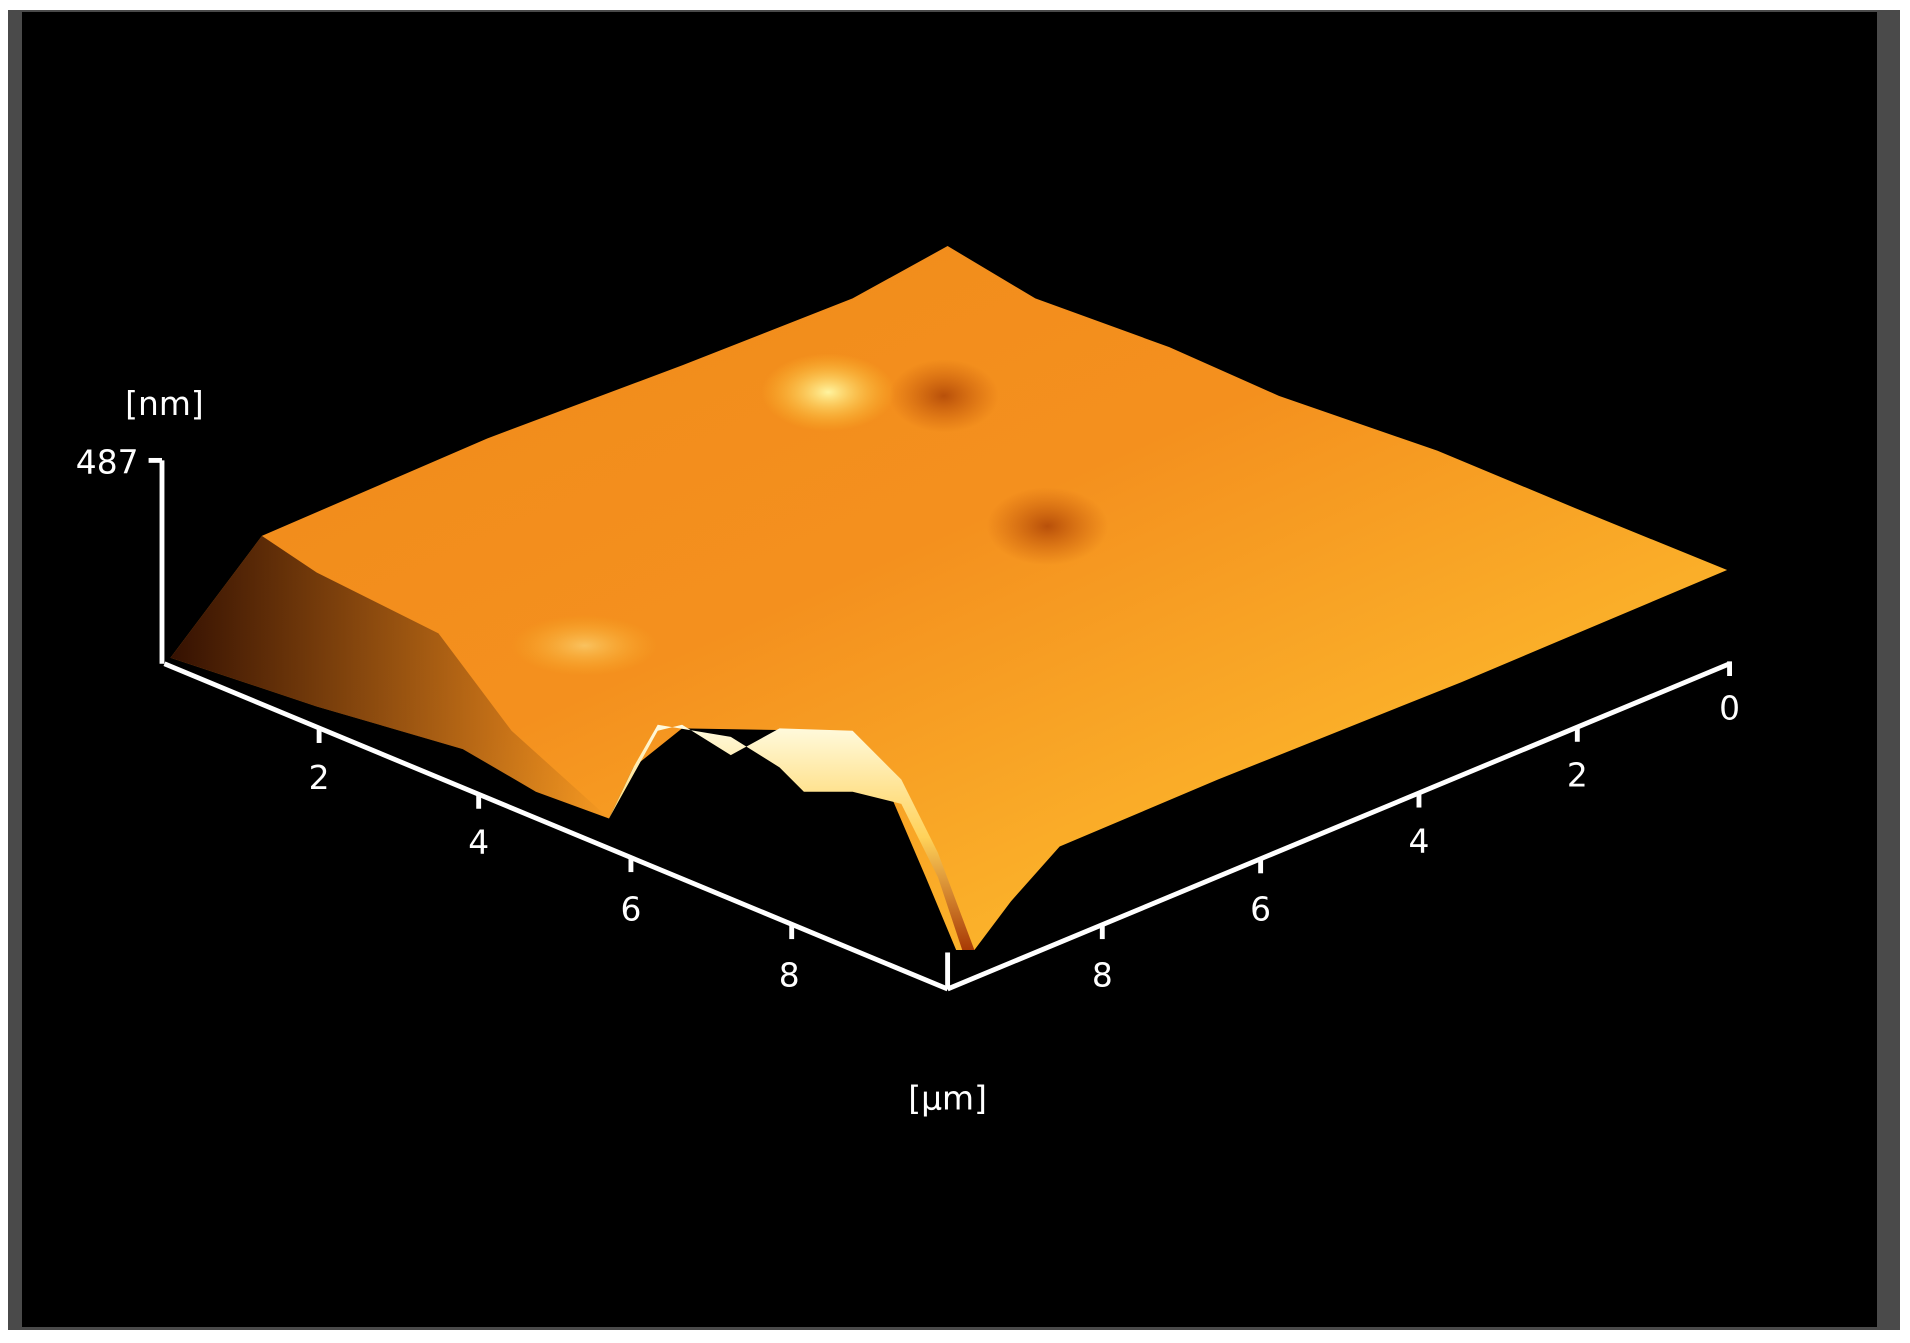 This screenshot has width=1910, height=1343. I want to click on surface-lip, so click(792, 837).